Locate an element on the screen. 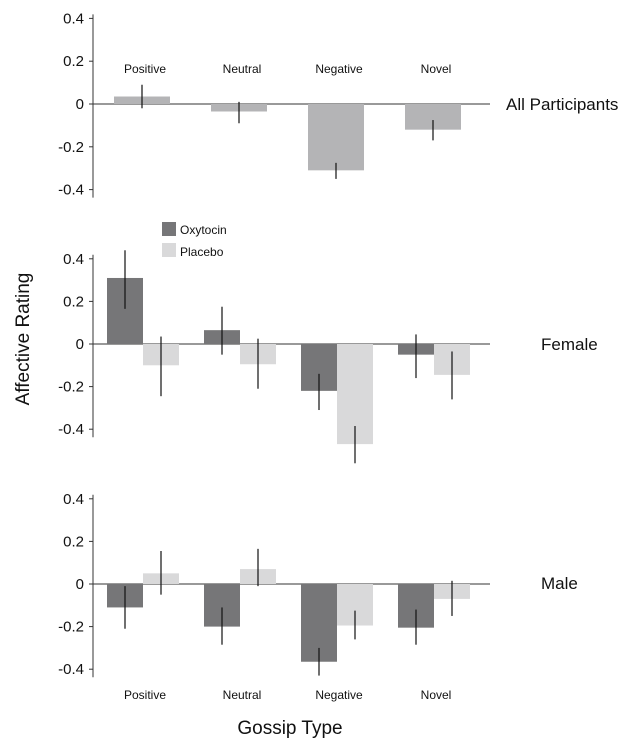 This screenshot has height=740, width=631. legend-swatch-oxytocin is located at coordinates (169, 229).